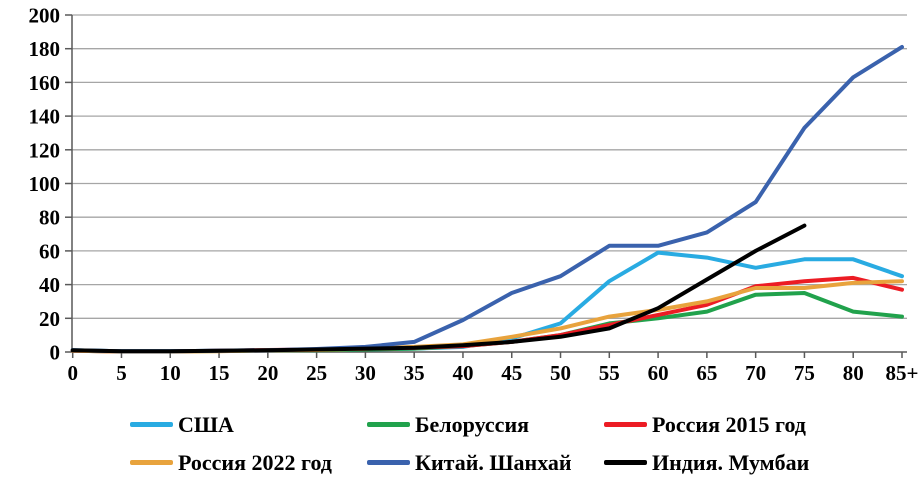  I want to click on legend-item-usa: США, so click(248, 424).